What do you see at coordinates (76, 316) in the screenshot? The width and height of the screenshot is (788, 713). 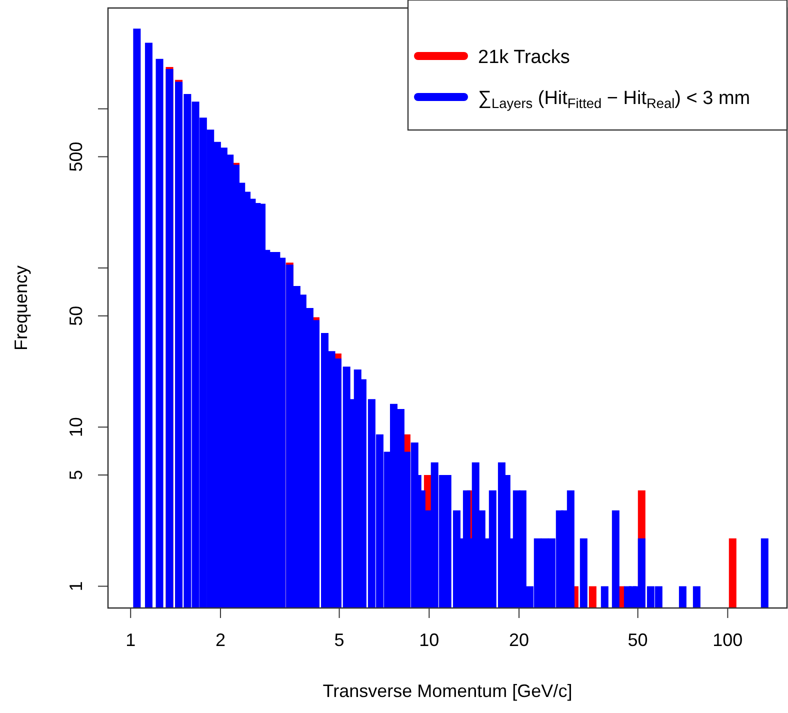 I see `y-tick-label: 50` at bounding box center [76, 316].